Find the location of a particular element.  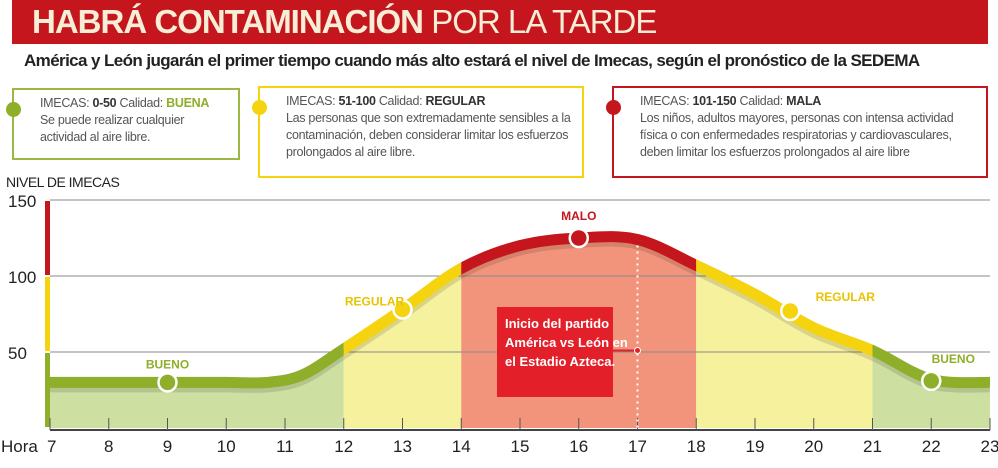

x-tick-label: 17 is located at coordinates (637, 446).